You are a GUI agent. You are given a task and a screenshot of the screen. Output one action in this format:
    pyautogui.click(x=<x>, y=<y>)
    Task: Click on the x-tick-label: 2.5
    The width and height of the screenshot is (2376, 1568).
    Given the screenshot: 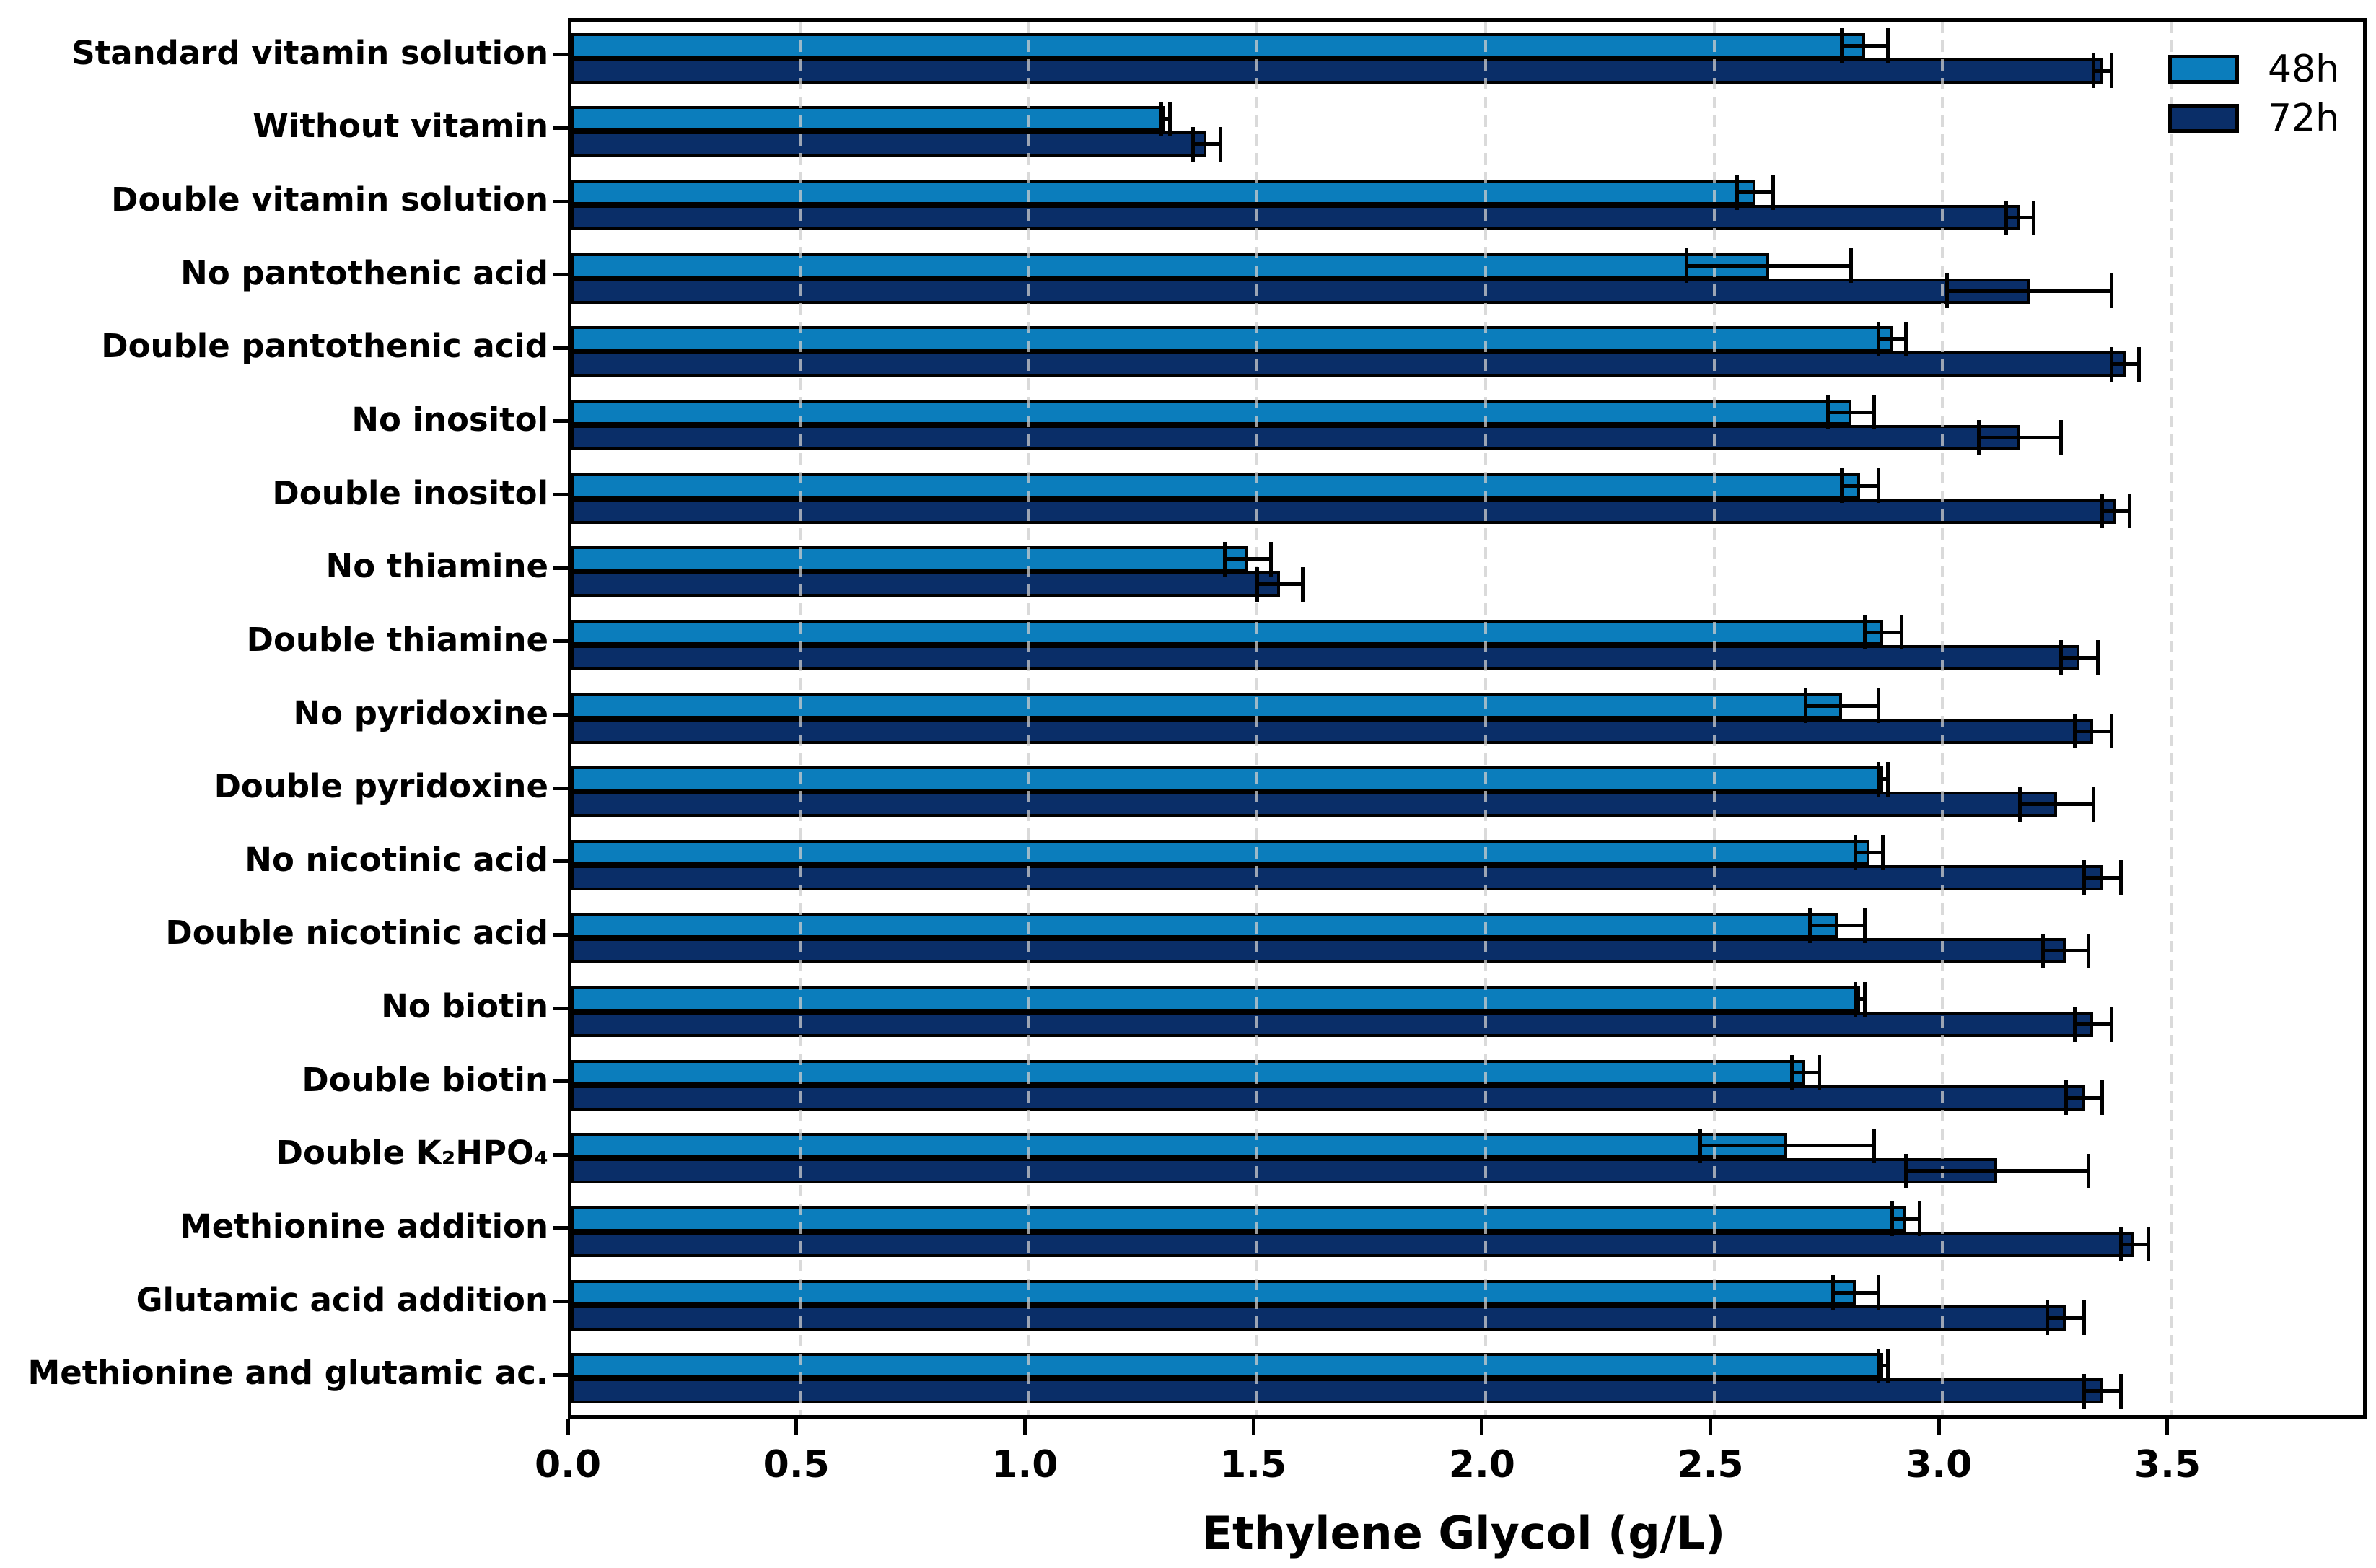 What is the action you would take?
    pyautogui.click(x=1710, y=1464)
    